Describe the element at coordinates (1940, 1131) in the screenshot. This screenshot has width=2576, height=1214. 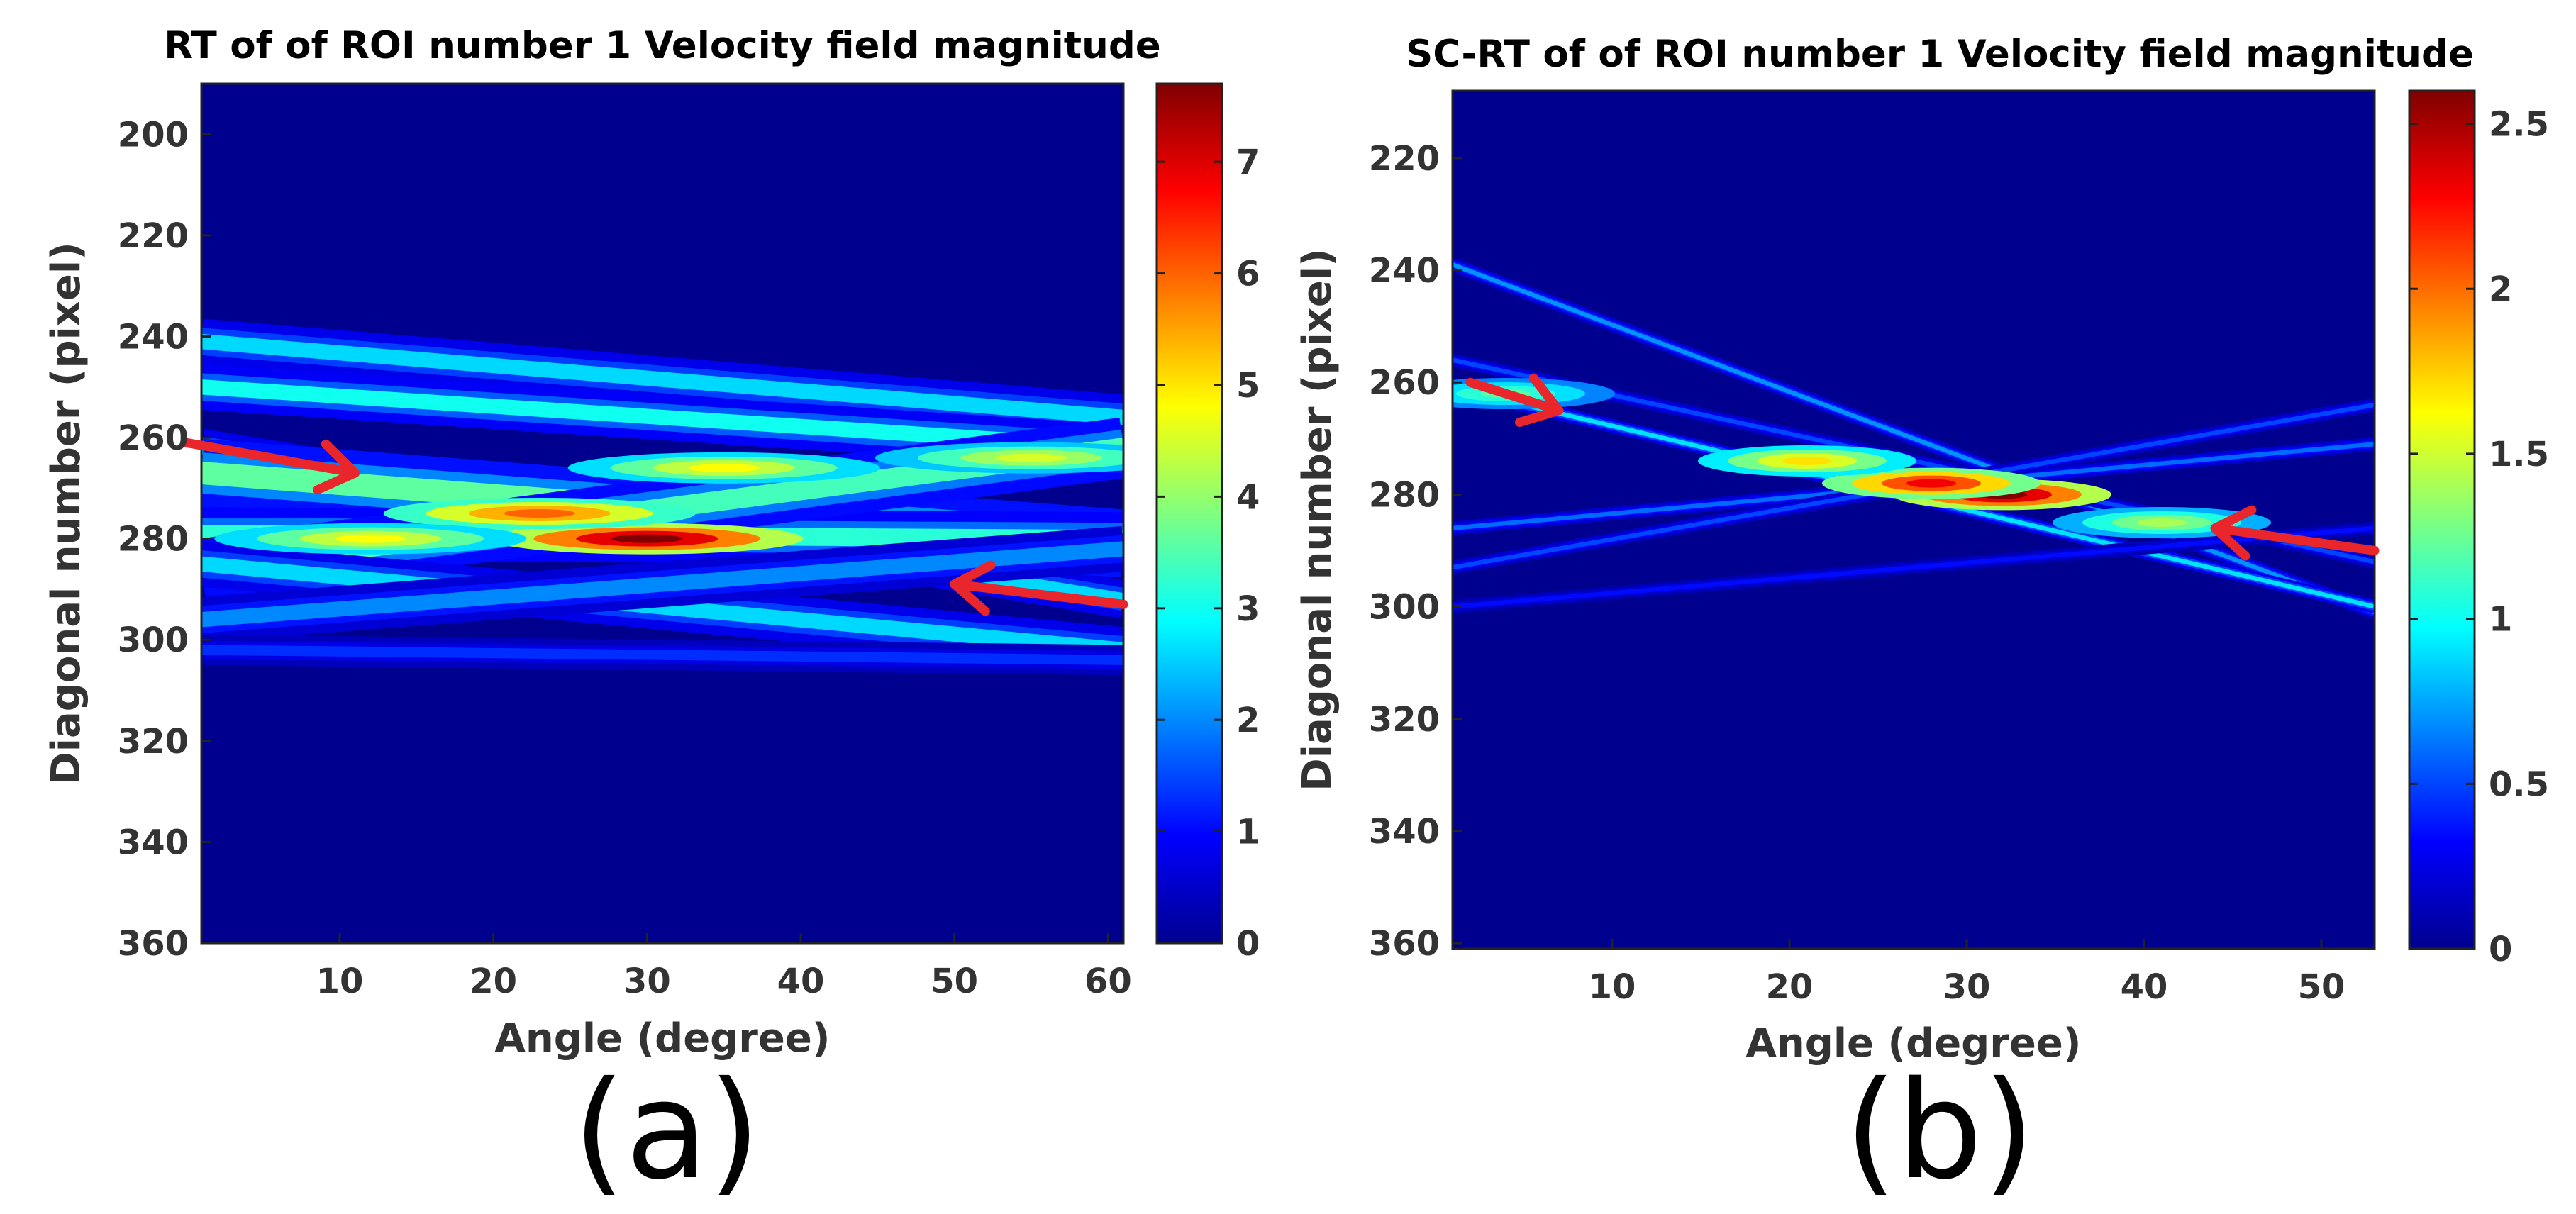
I see `panel-label: (b)` at that location.